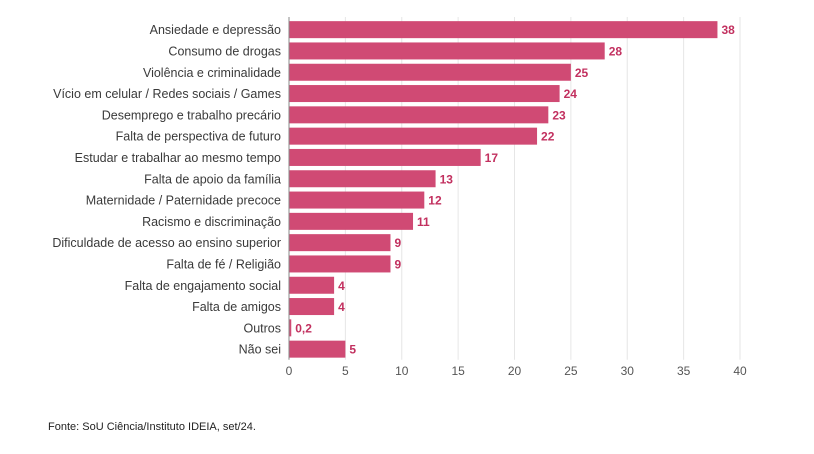  What do you see at coordinates (582, 73) in the screenshot?
I see `value-label-2: 25` at bounding box center [582, 73].